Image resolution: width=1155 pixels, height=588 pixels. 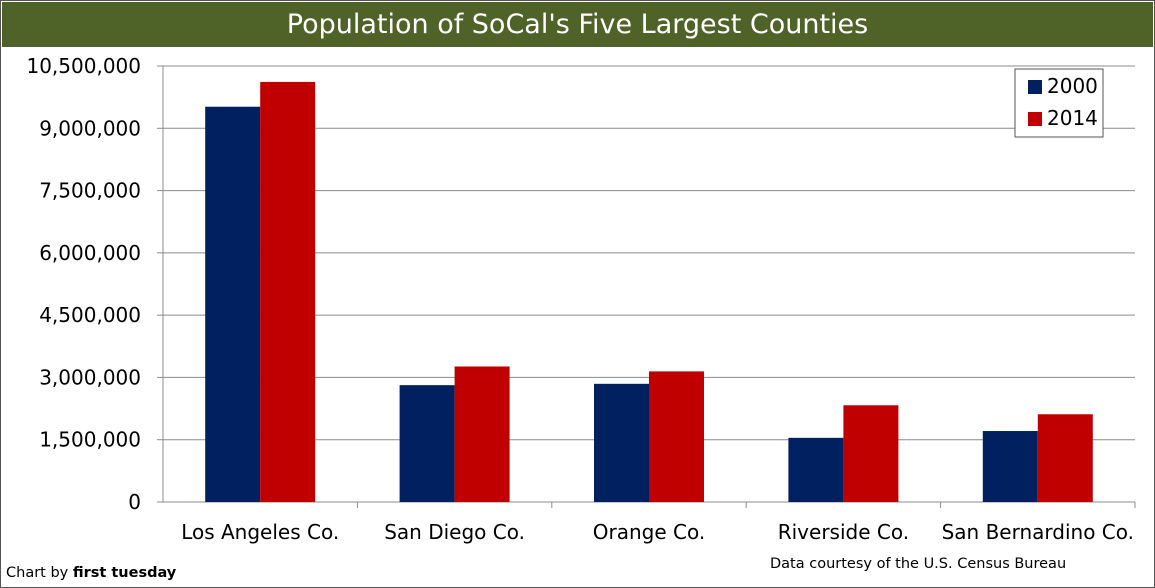 What do you see at coordinates (134, 502) in the screenshot?
I see `y-tick-label: 0` at bounding box center [134, 502].